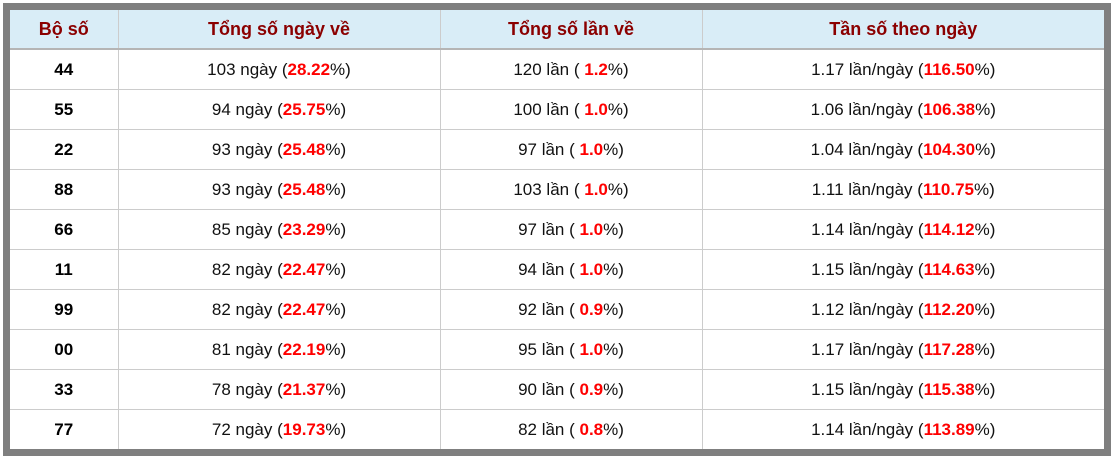 This screenshot has height=460, width=1114. Describe the element at coordinates (903, 149) in the screenshot. I see `daily-frequency-cell: 1.04 lần/ngày (104.30%)` at that location.